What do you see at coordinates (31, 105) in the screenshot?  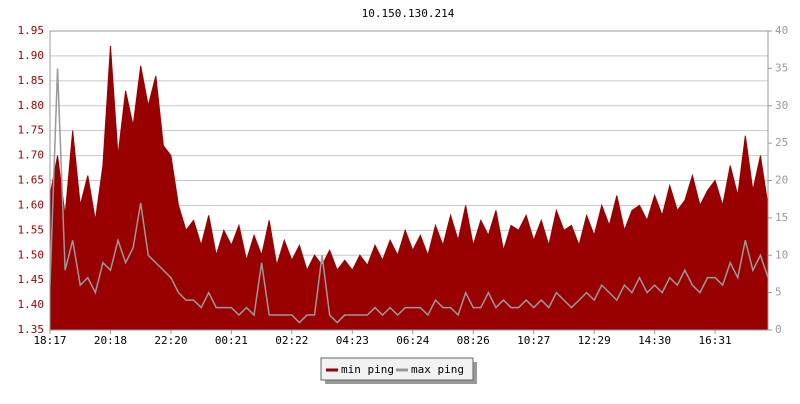 I see `y-tick-label: 1.80` at bounding box center [31, 105].